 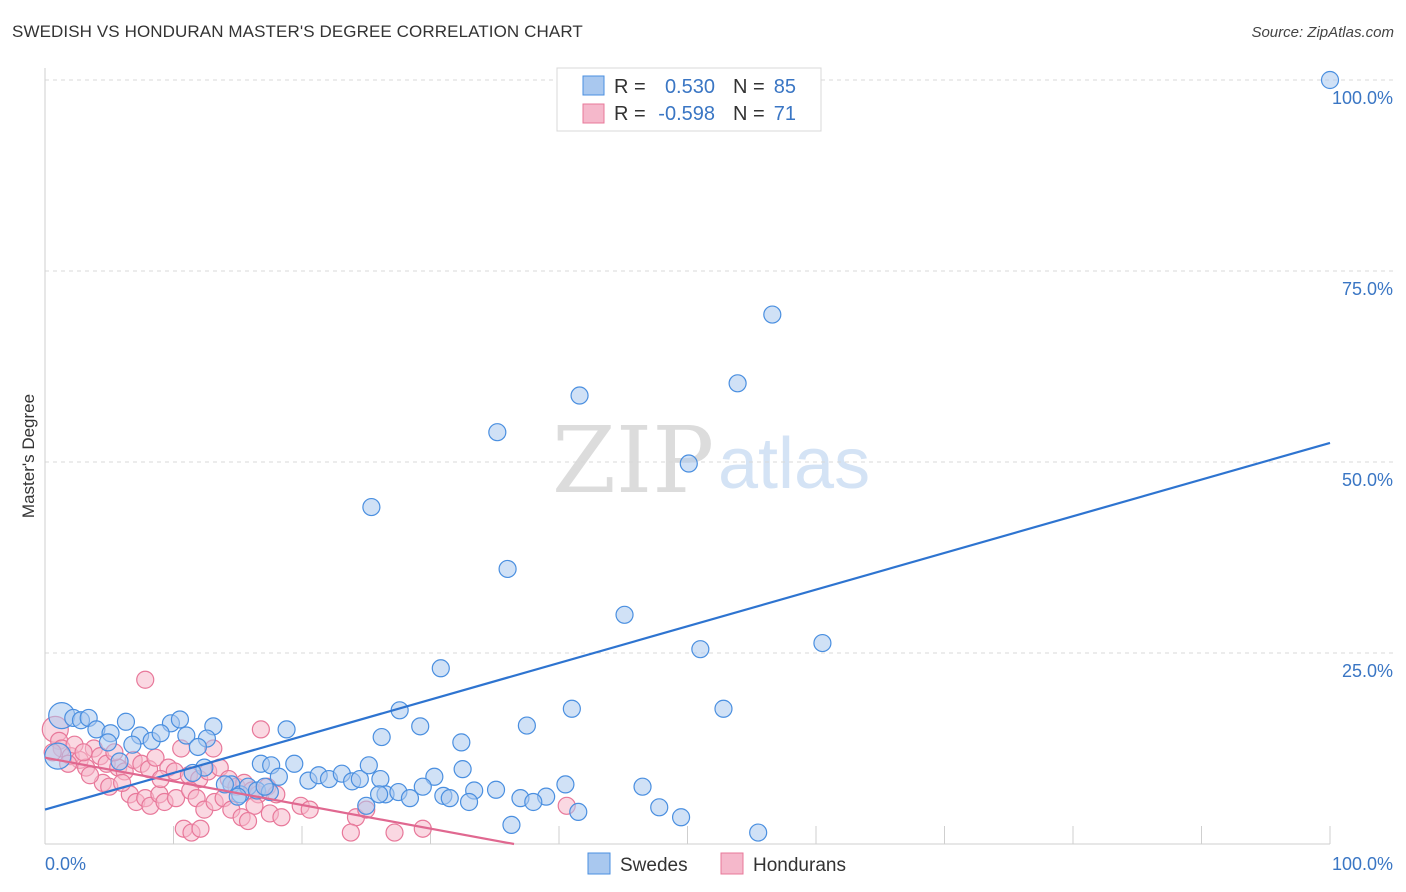 I want to click on source-label: Source: ZipAtlas.com, so click(x=1322, y=32).